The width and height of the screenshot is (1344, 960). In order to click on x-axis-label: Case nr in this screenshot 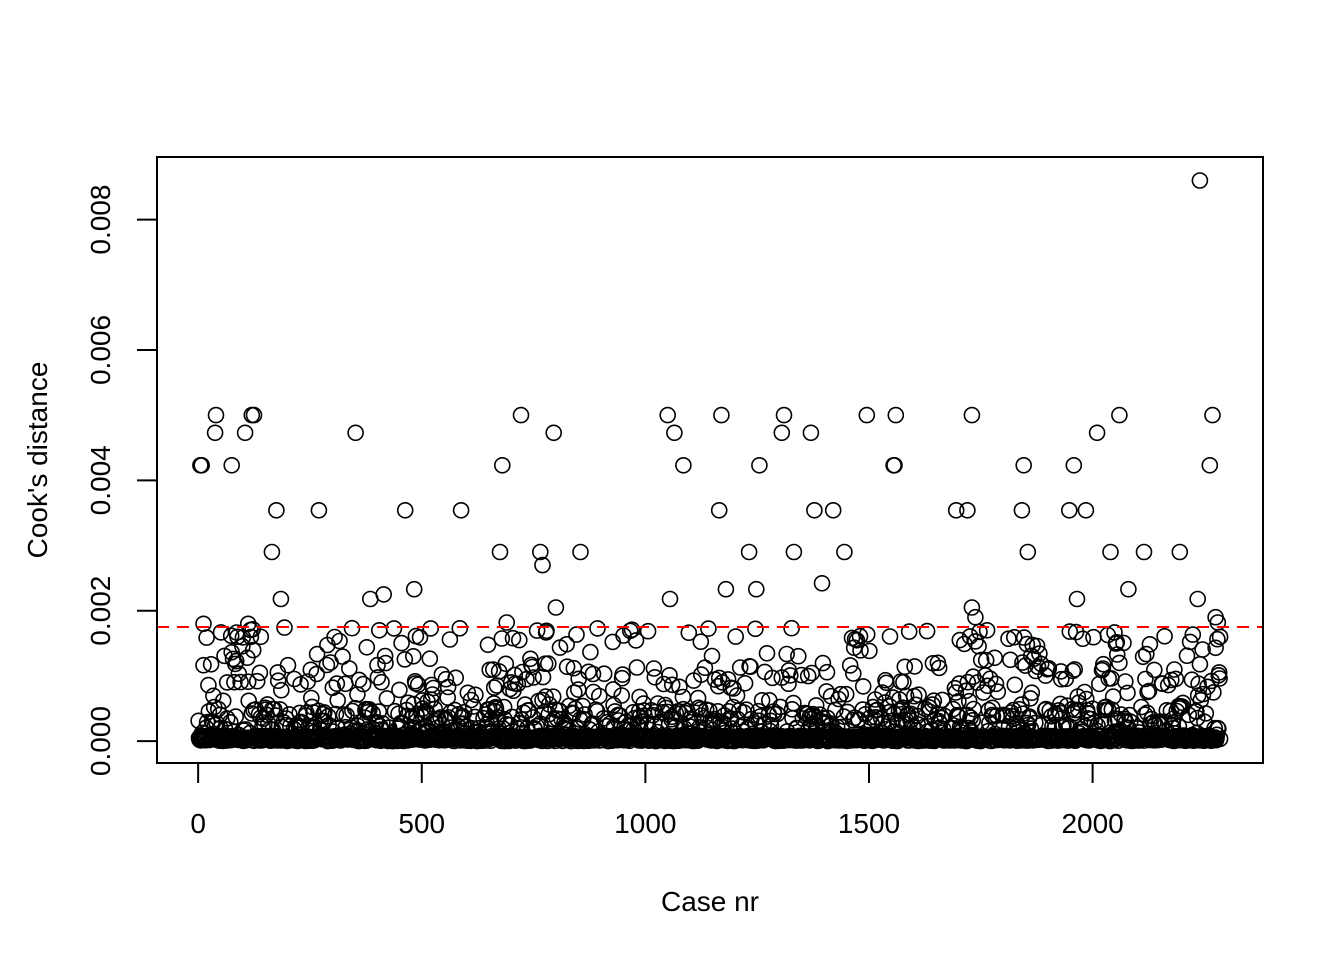, I will do `click(710, 901)`.